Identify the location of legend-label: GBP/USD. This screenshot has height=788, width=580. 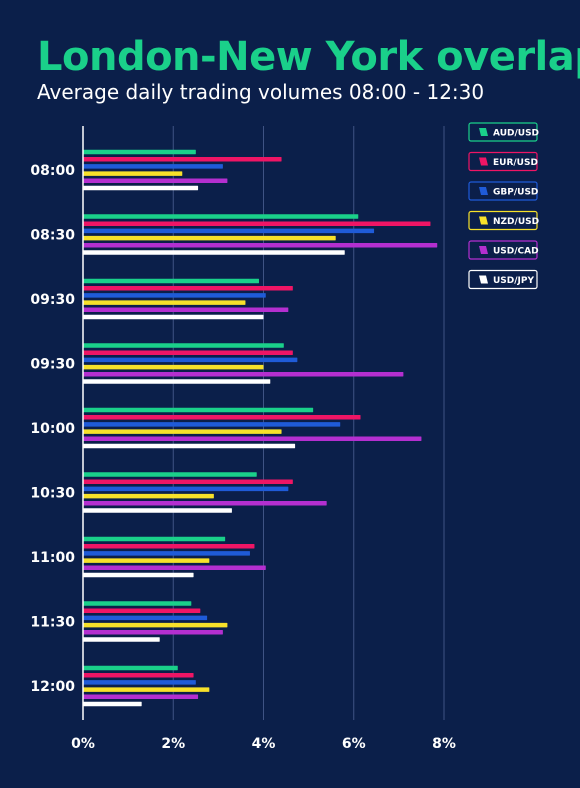
(515, 193).